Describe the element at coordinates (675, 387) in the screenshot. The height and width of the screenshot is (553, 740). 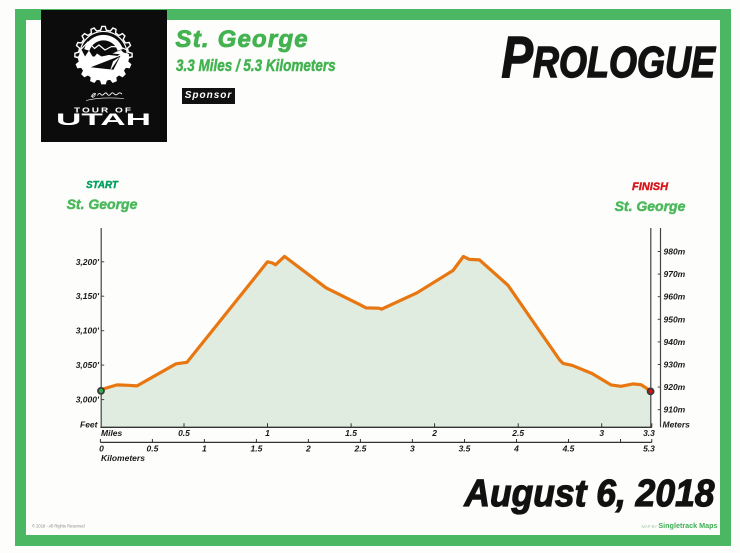
I see `svg-text: 920m` at that location.